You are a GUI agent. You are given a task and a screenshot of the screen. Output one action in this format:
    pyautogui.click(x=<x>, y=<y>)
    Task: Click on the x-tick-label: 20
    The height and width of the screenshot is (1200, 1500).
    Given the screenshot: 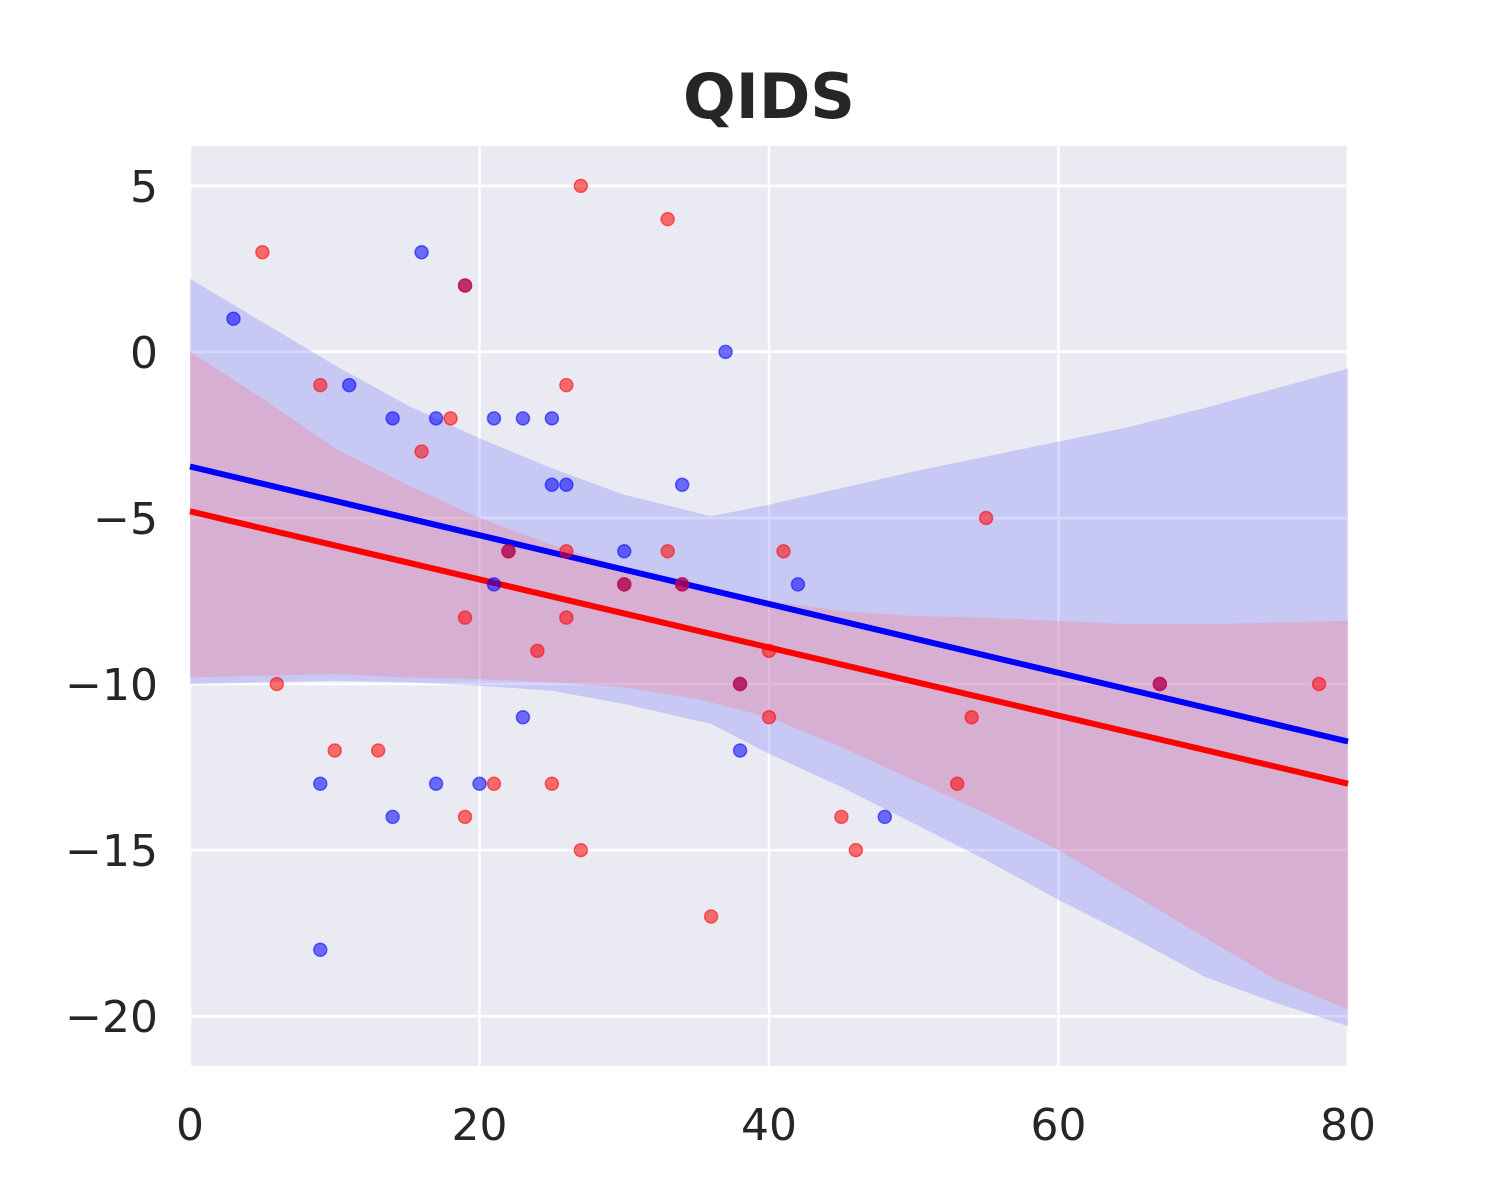 What is the action you would take?
    pyautogui.click(x=480, y=1125)
    